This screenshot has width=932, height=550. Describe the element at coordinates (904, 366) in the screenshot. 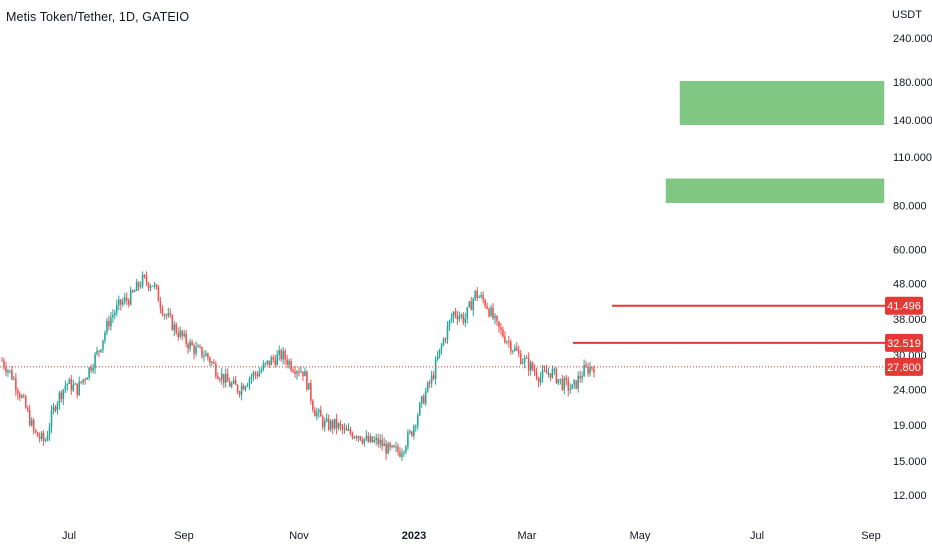

I see `current-price-tag` at that location.